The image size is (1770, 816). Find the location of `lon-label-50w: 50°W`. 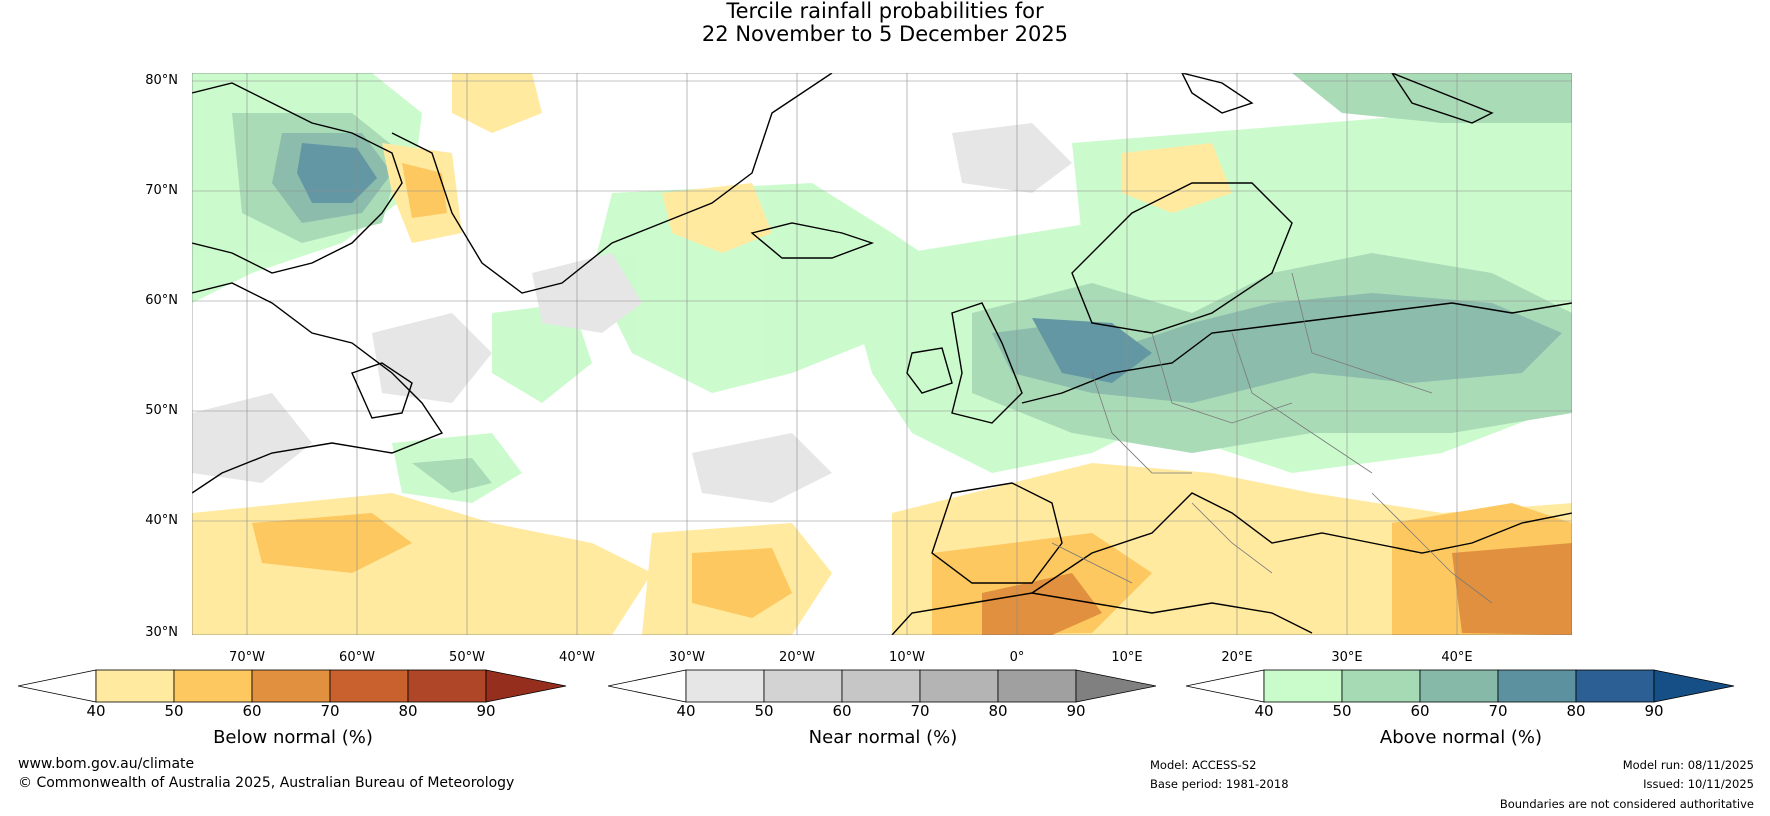

lon-label-50w: 50°W is located at coordinates (467, 657).